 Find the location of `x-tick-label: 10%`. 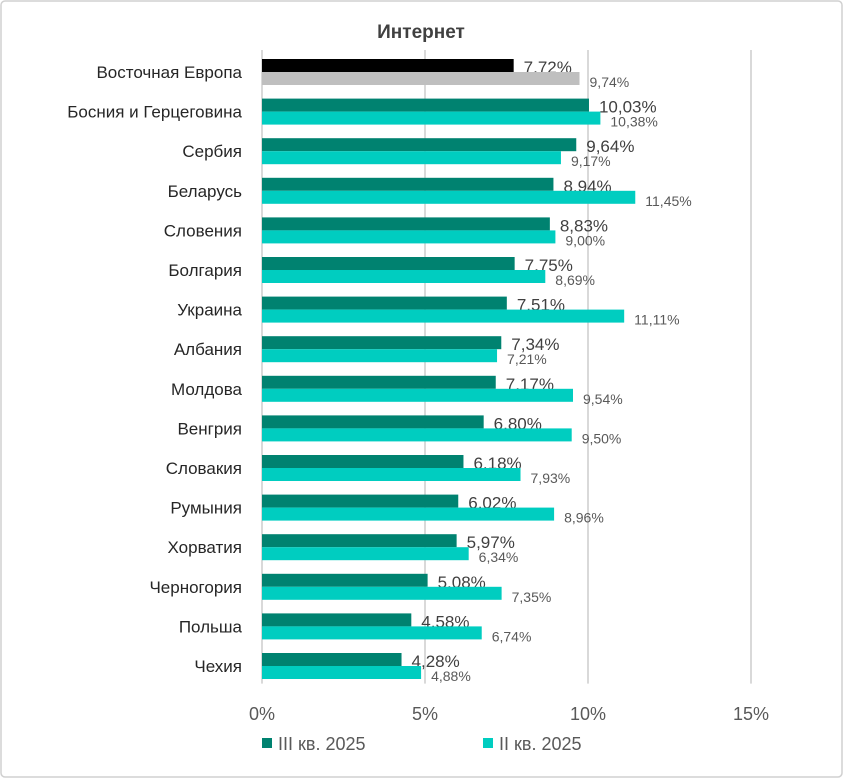

x-tick-label: 10% is located at coordinates (588, 714).